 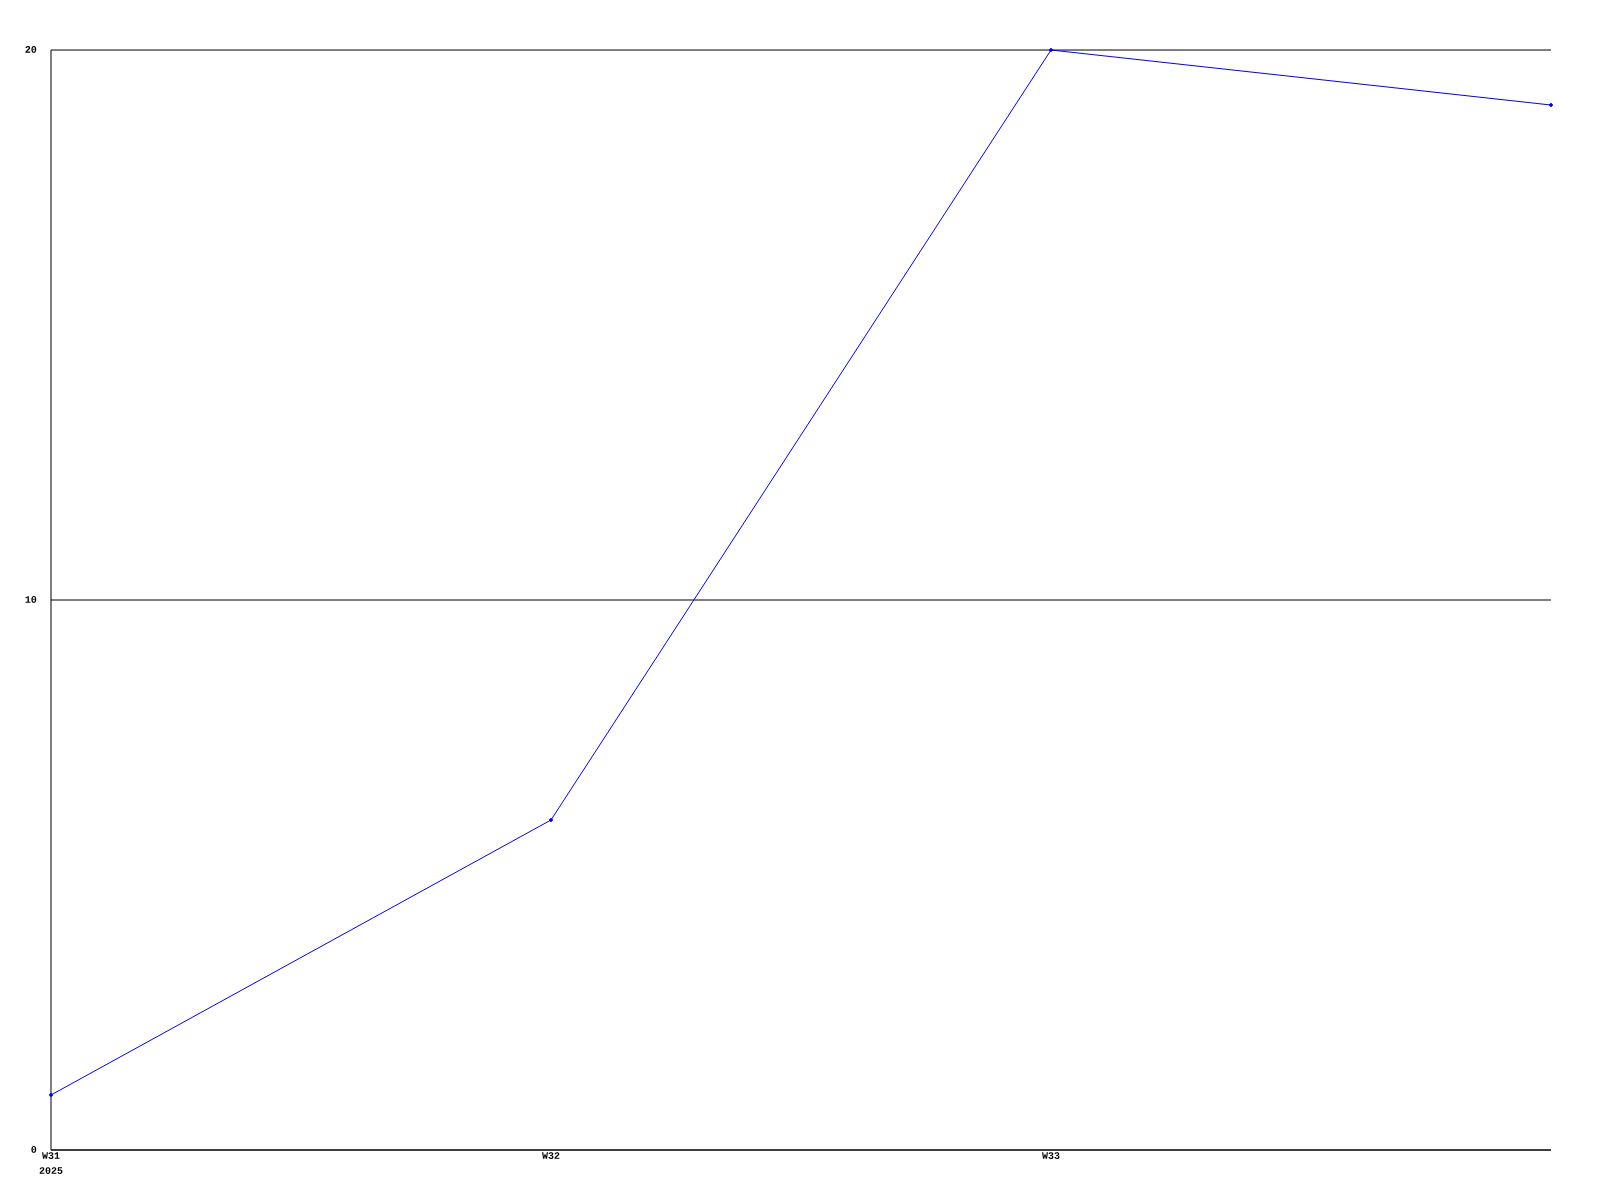 What do you see at coordinates (1051, 1155) in the screenshot?
I see `x-tick-label: W33` at bounding box center [1051, 1155].